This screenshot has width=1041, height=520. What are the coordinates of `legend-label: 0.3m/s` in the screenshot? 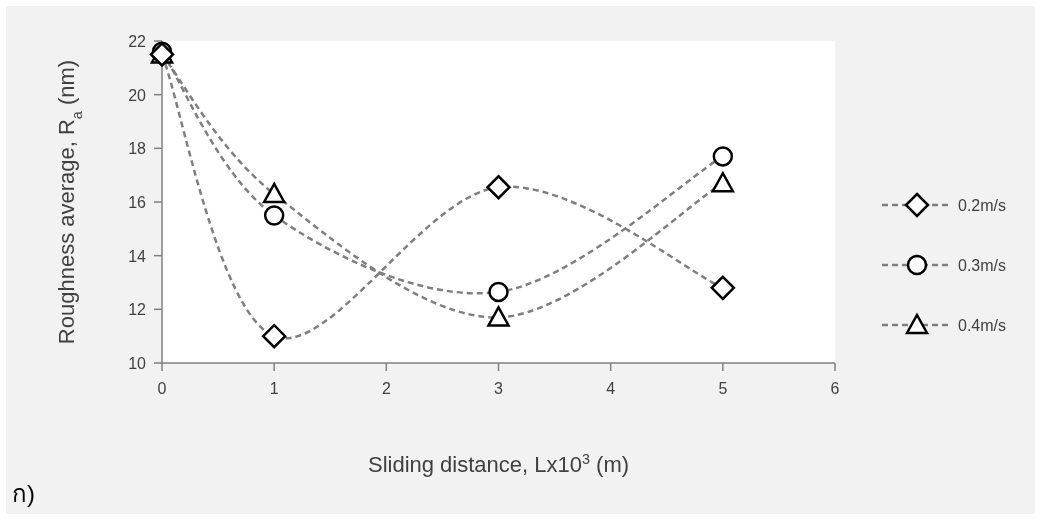 It's located at (982, 265).